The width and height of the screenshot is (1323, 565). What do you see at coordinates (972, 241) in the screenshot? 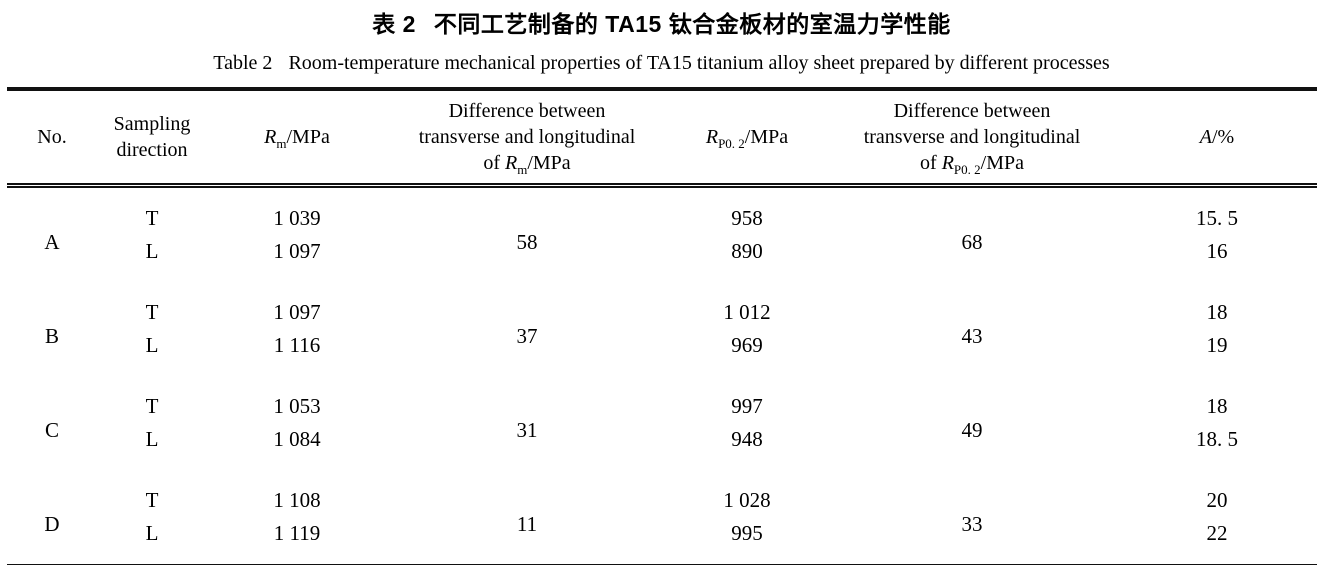
I see `cell-diff-rp02: 68` at bounding box center [972, 241].